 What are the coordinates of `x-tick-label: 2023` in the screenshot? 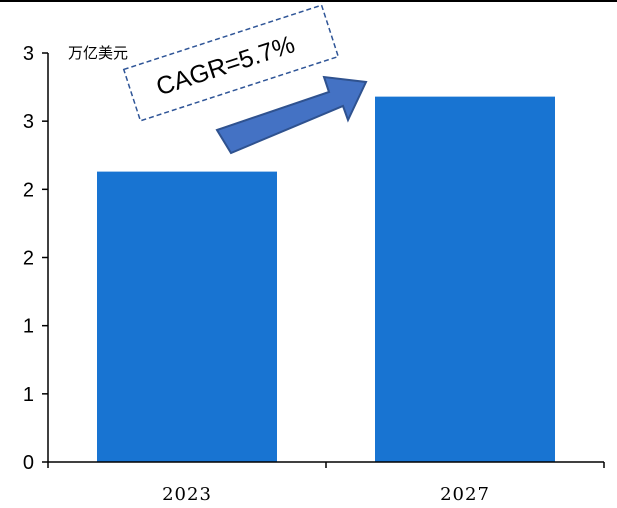 It's located at (187, 494).